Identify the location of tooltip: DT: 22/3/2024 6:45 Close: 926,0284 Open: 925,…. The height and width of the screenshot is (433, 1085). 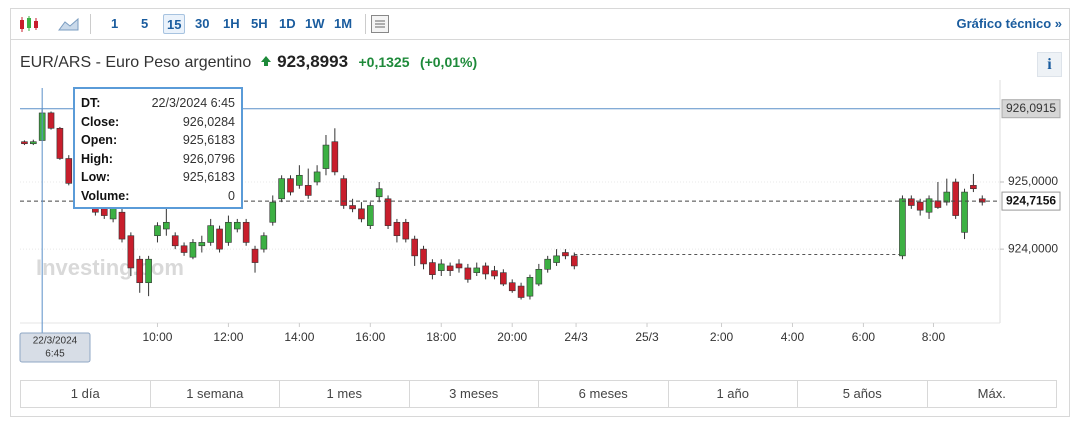
(158, 148).